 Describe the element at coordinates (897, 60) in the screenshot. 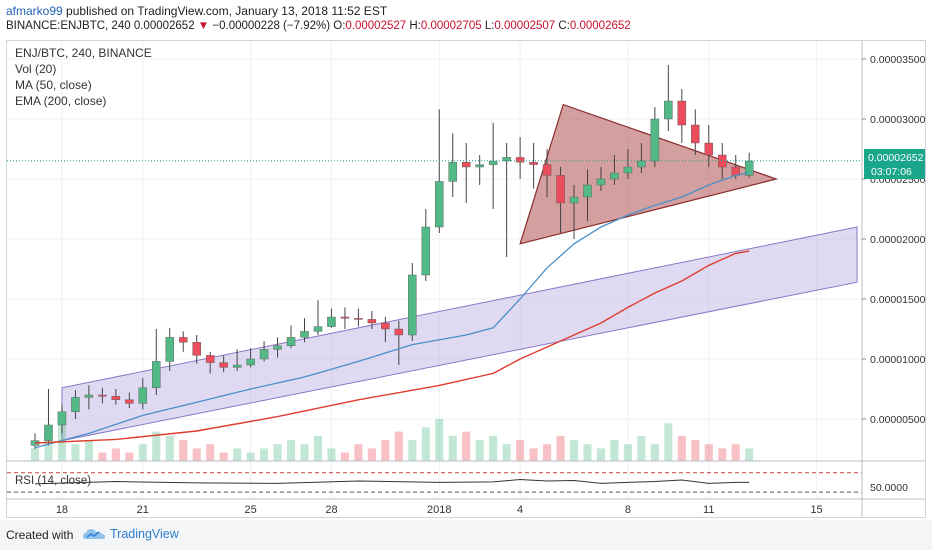

I see `y-tick-label: 0.00003500` at that location.